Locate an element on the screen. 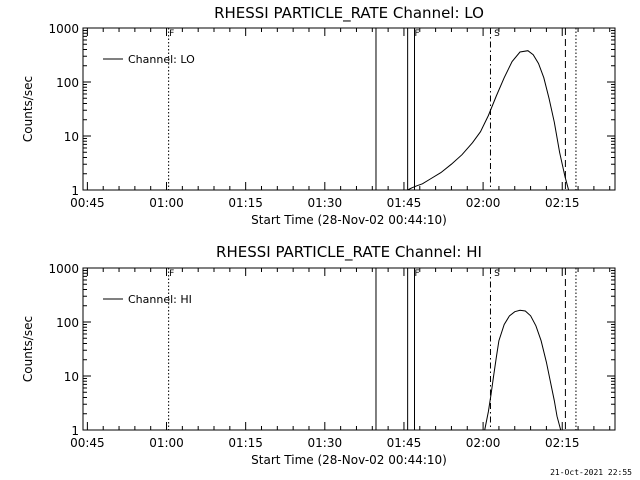  panel2-x-tick-label: 01:45 is located at coordinates (404, 443).